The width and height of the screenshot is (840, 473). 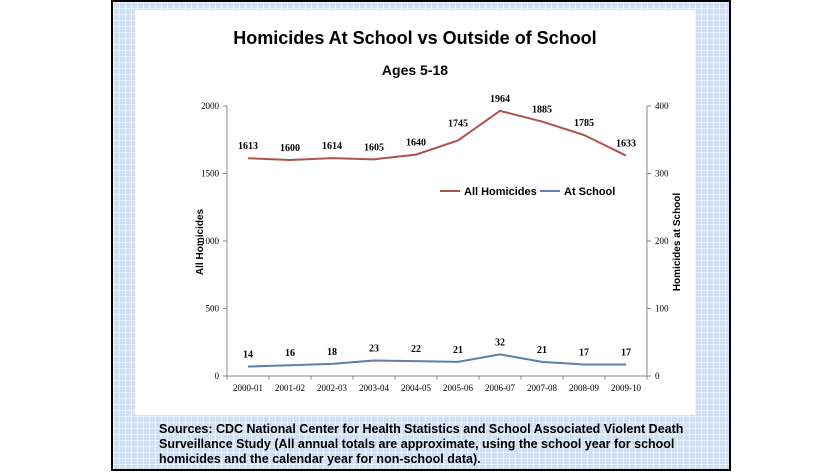 What do you see at coordinates (584, 388) in the screenshot?
I see `x-tick-label: 2008-09` at bounding box center [584, 388].